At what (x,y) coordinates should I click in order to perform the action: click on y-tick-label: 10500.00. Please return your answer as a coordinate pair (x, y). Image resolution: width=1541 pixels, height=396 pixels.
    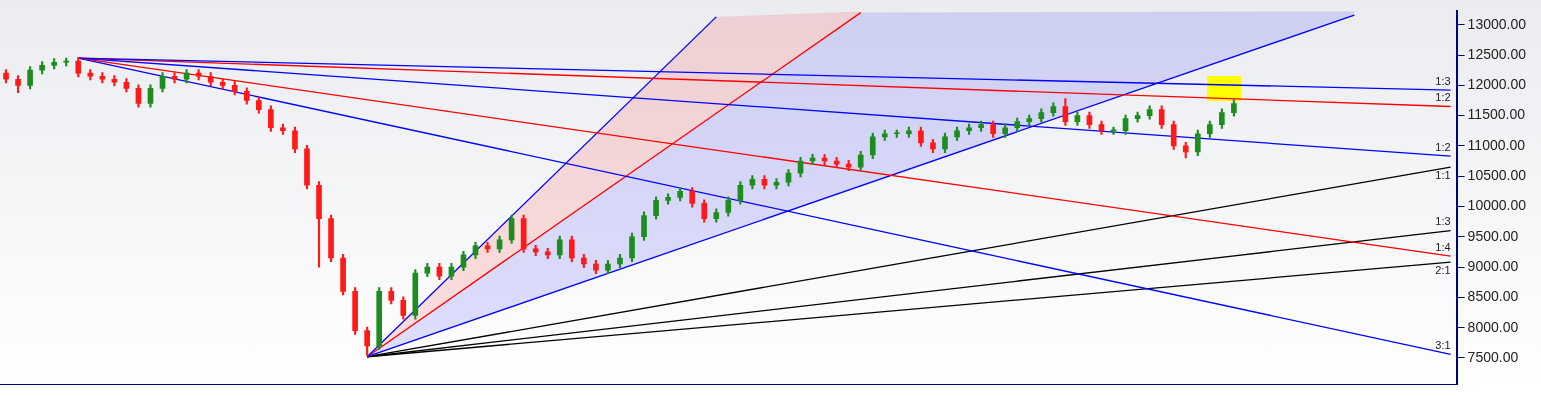
    Looking at the image, I should click on (1497, 175).